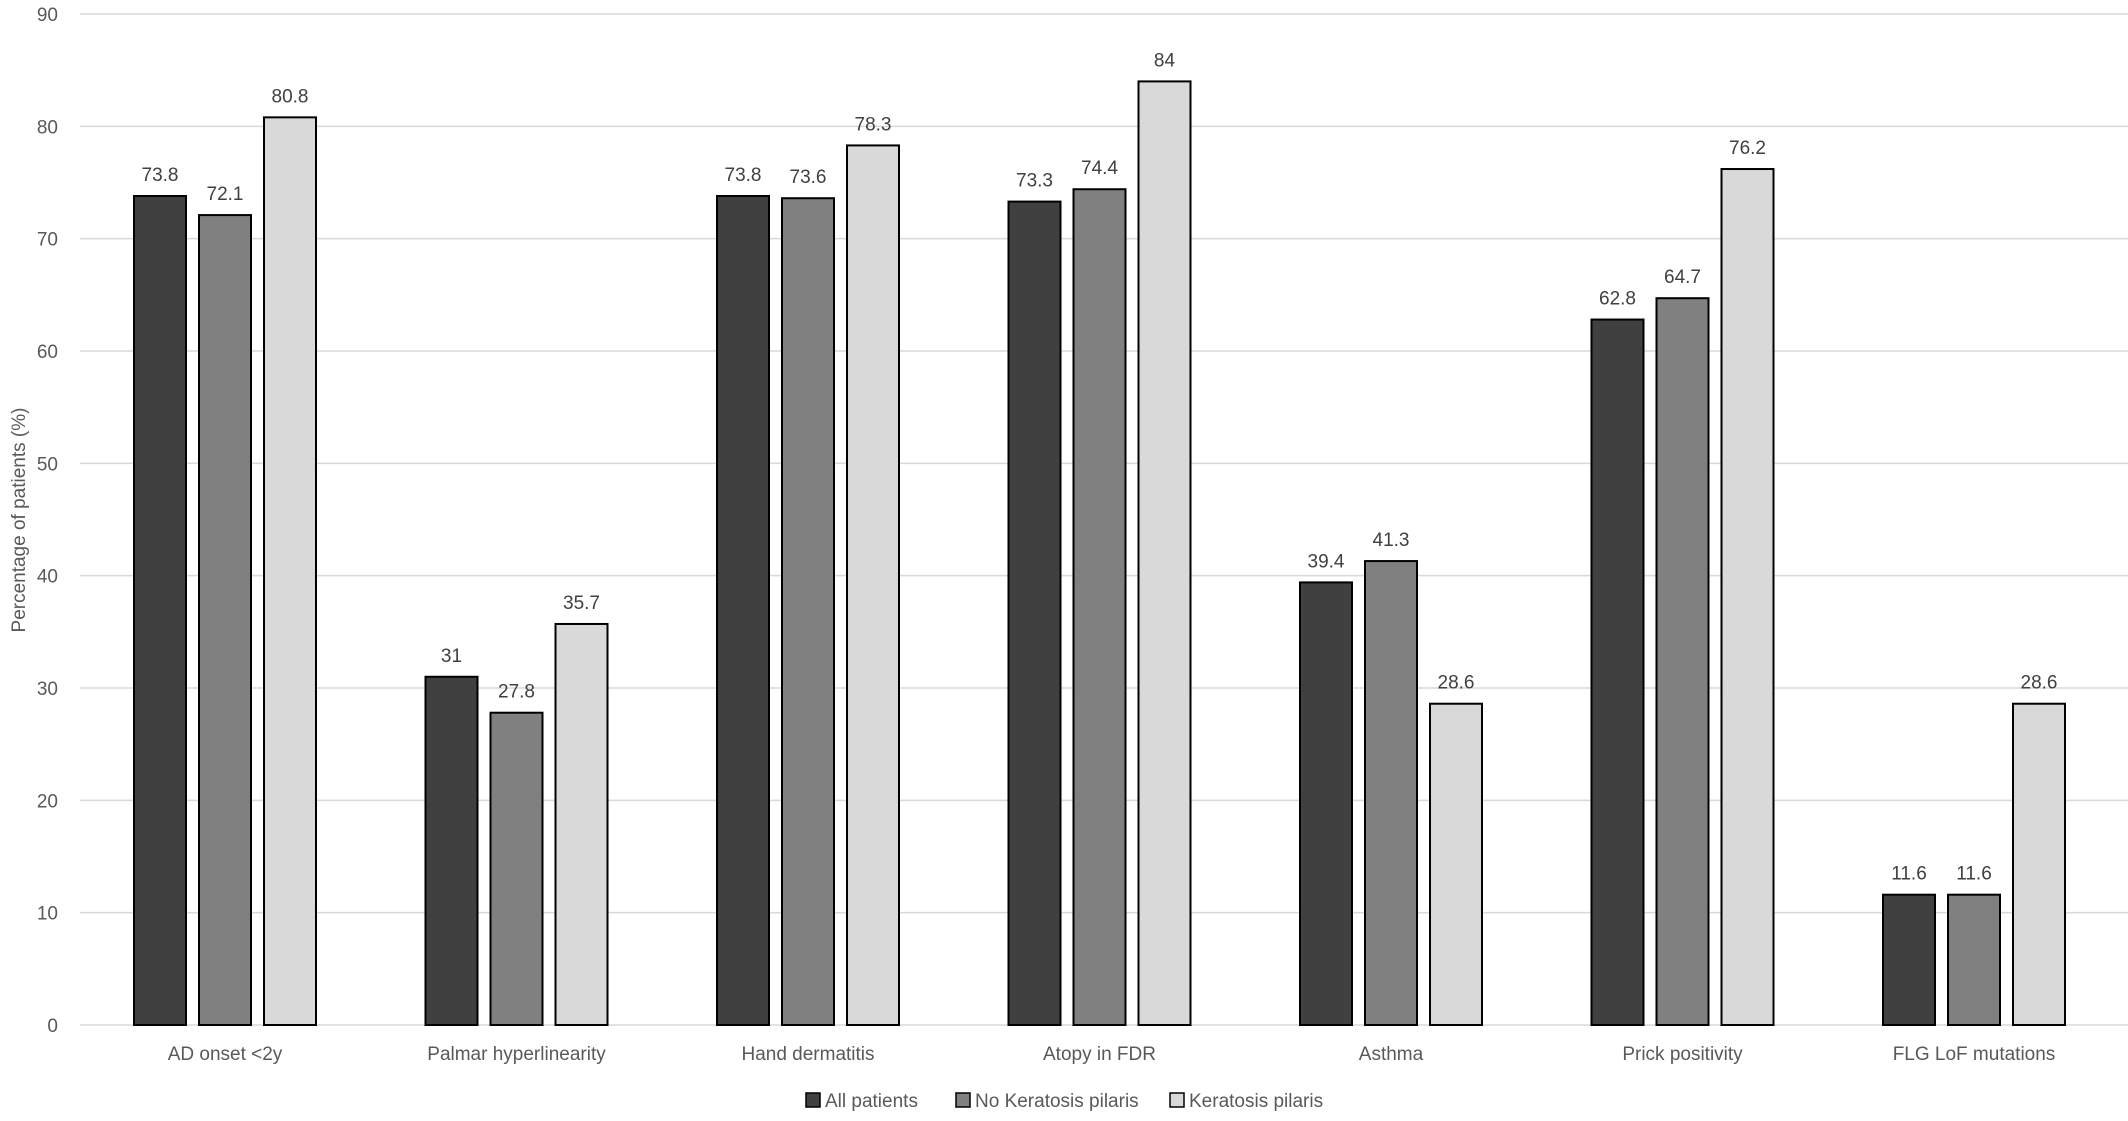 This screenshot has width=2128, height=1121. What do you see at coordinates (225, 194) in the screenshot?
I see `data-label: 72.1` at bounding box center [225, 194].